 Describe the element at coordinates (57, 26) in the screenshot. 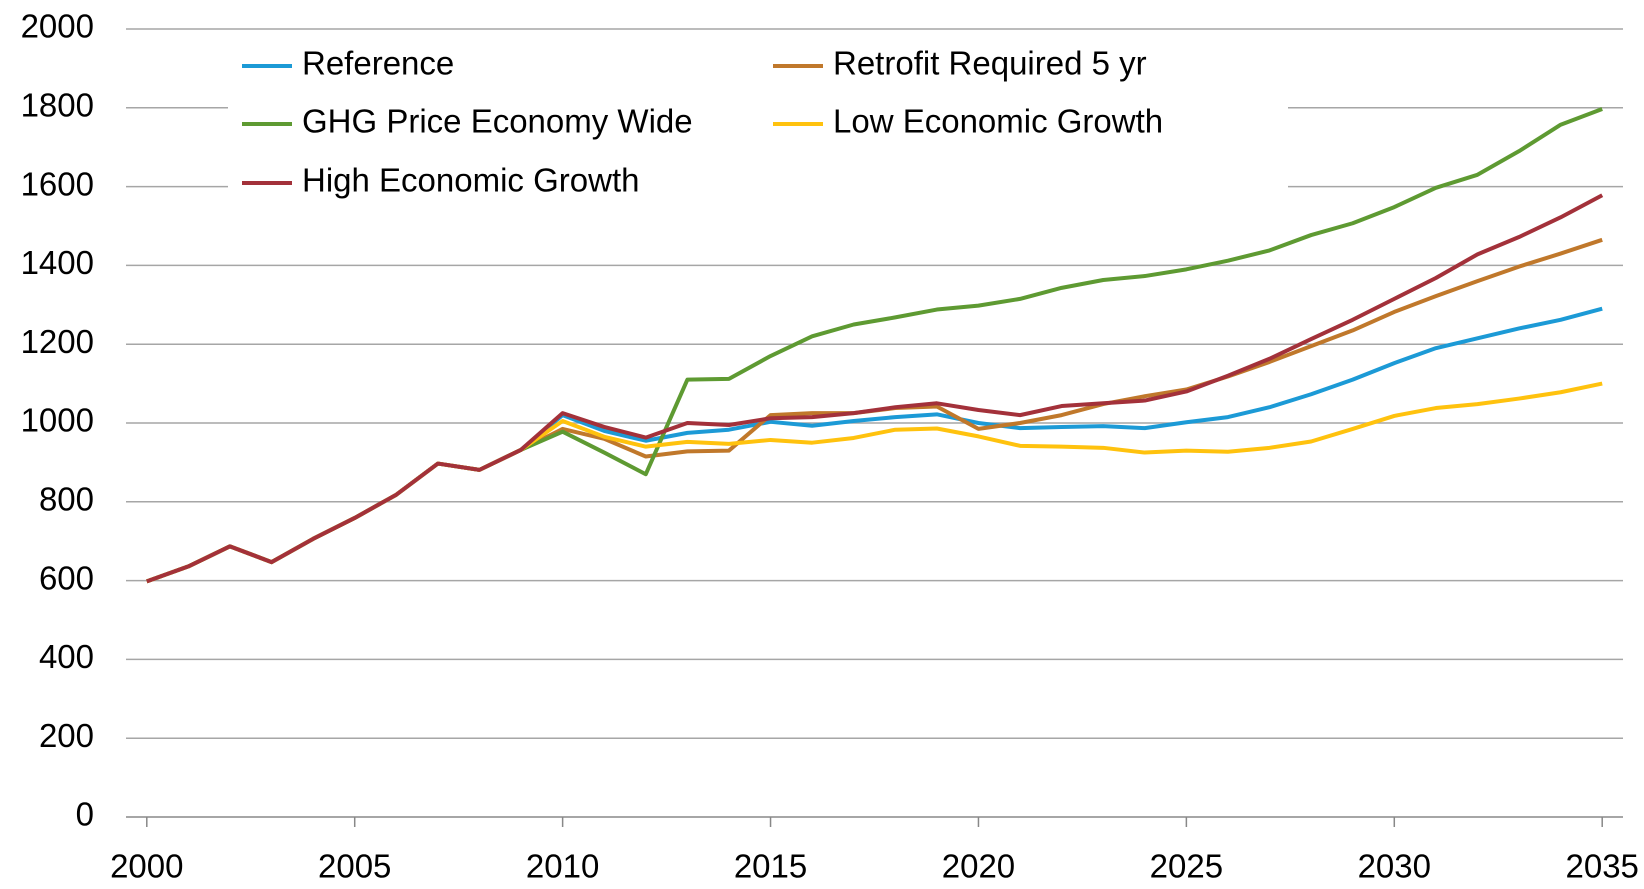

I see `y-tick-label: 2000` at that location.